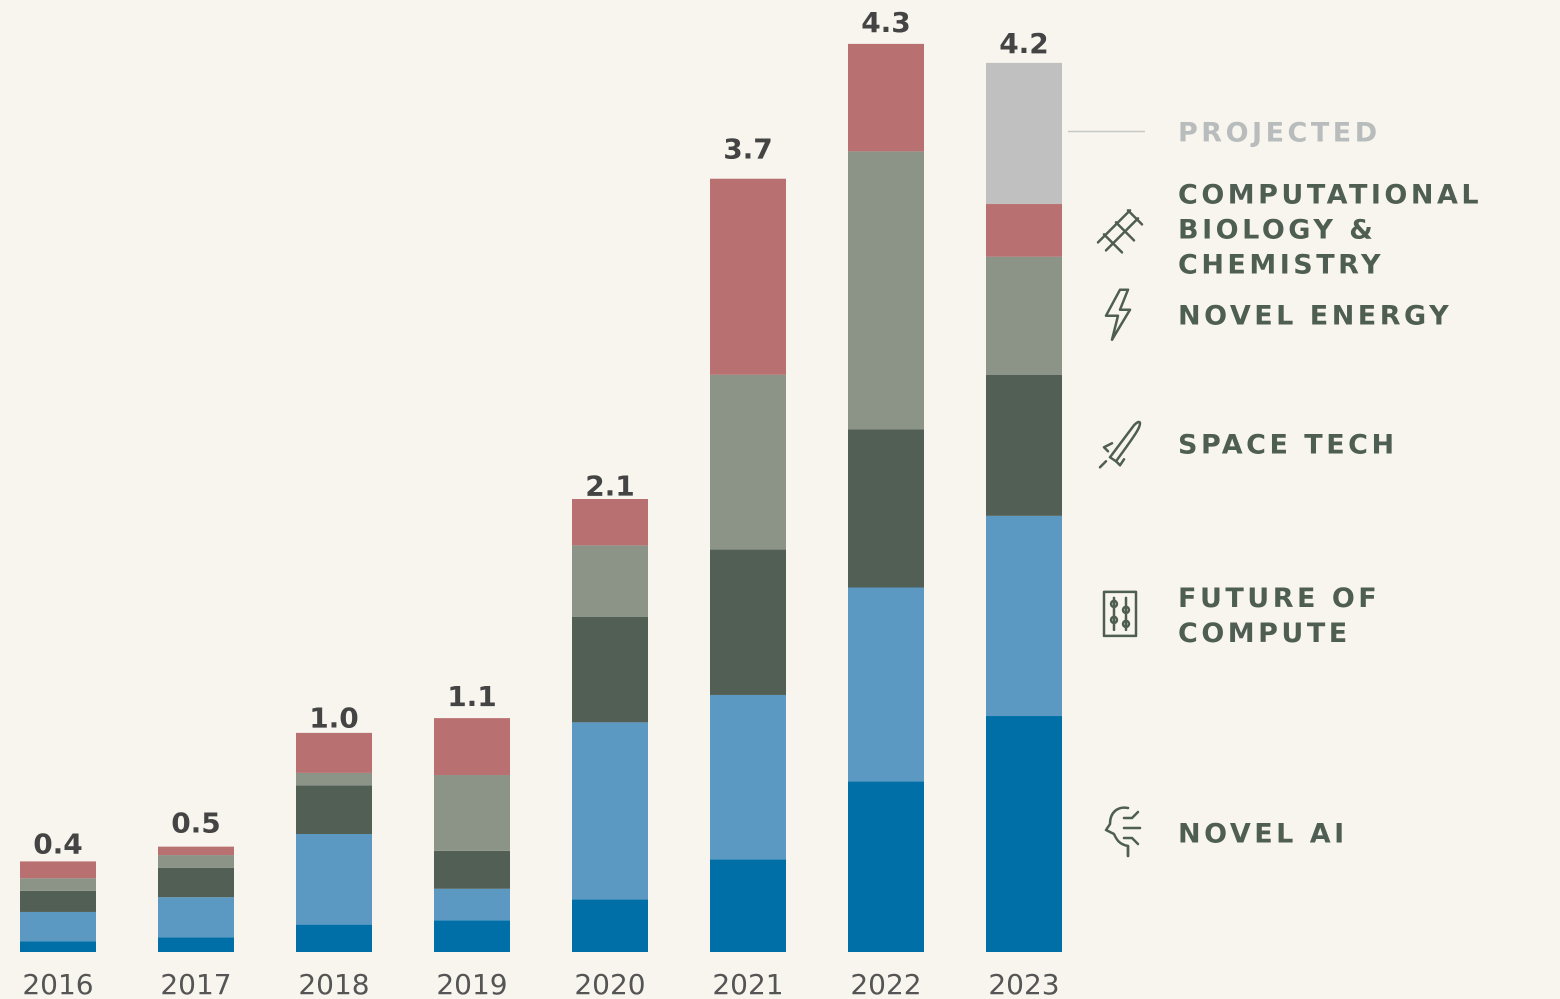 Image resolution: width=1560 pixels, height=999 pixels. Describe the element at coordinates (1288, 445) in the screenshot. I see `legend-label: SPACE TECH` at that location.